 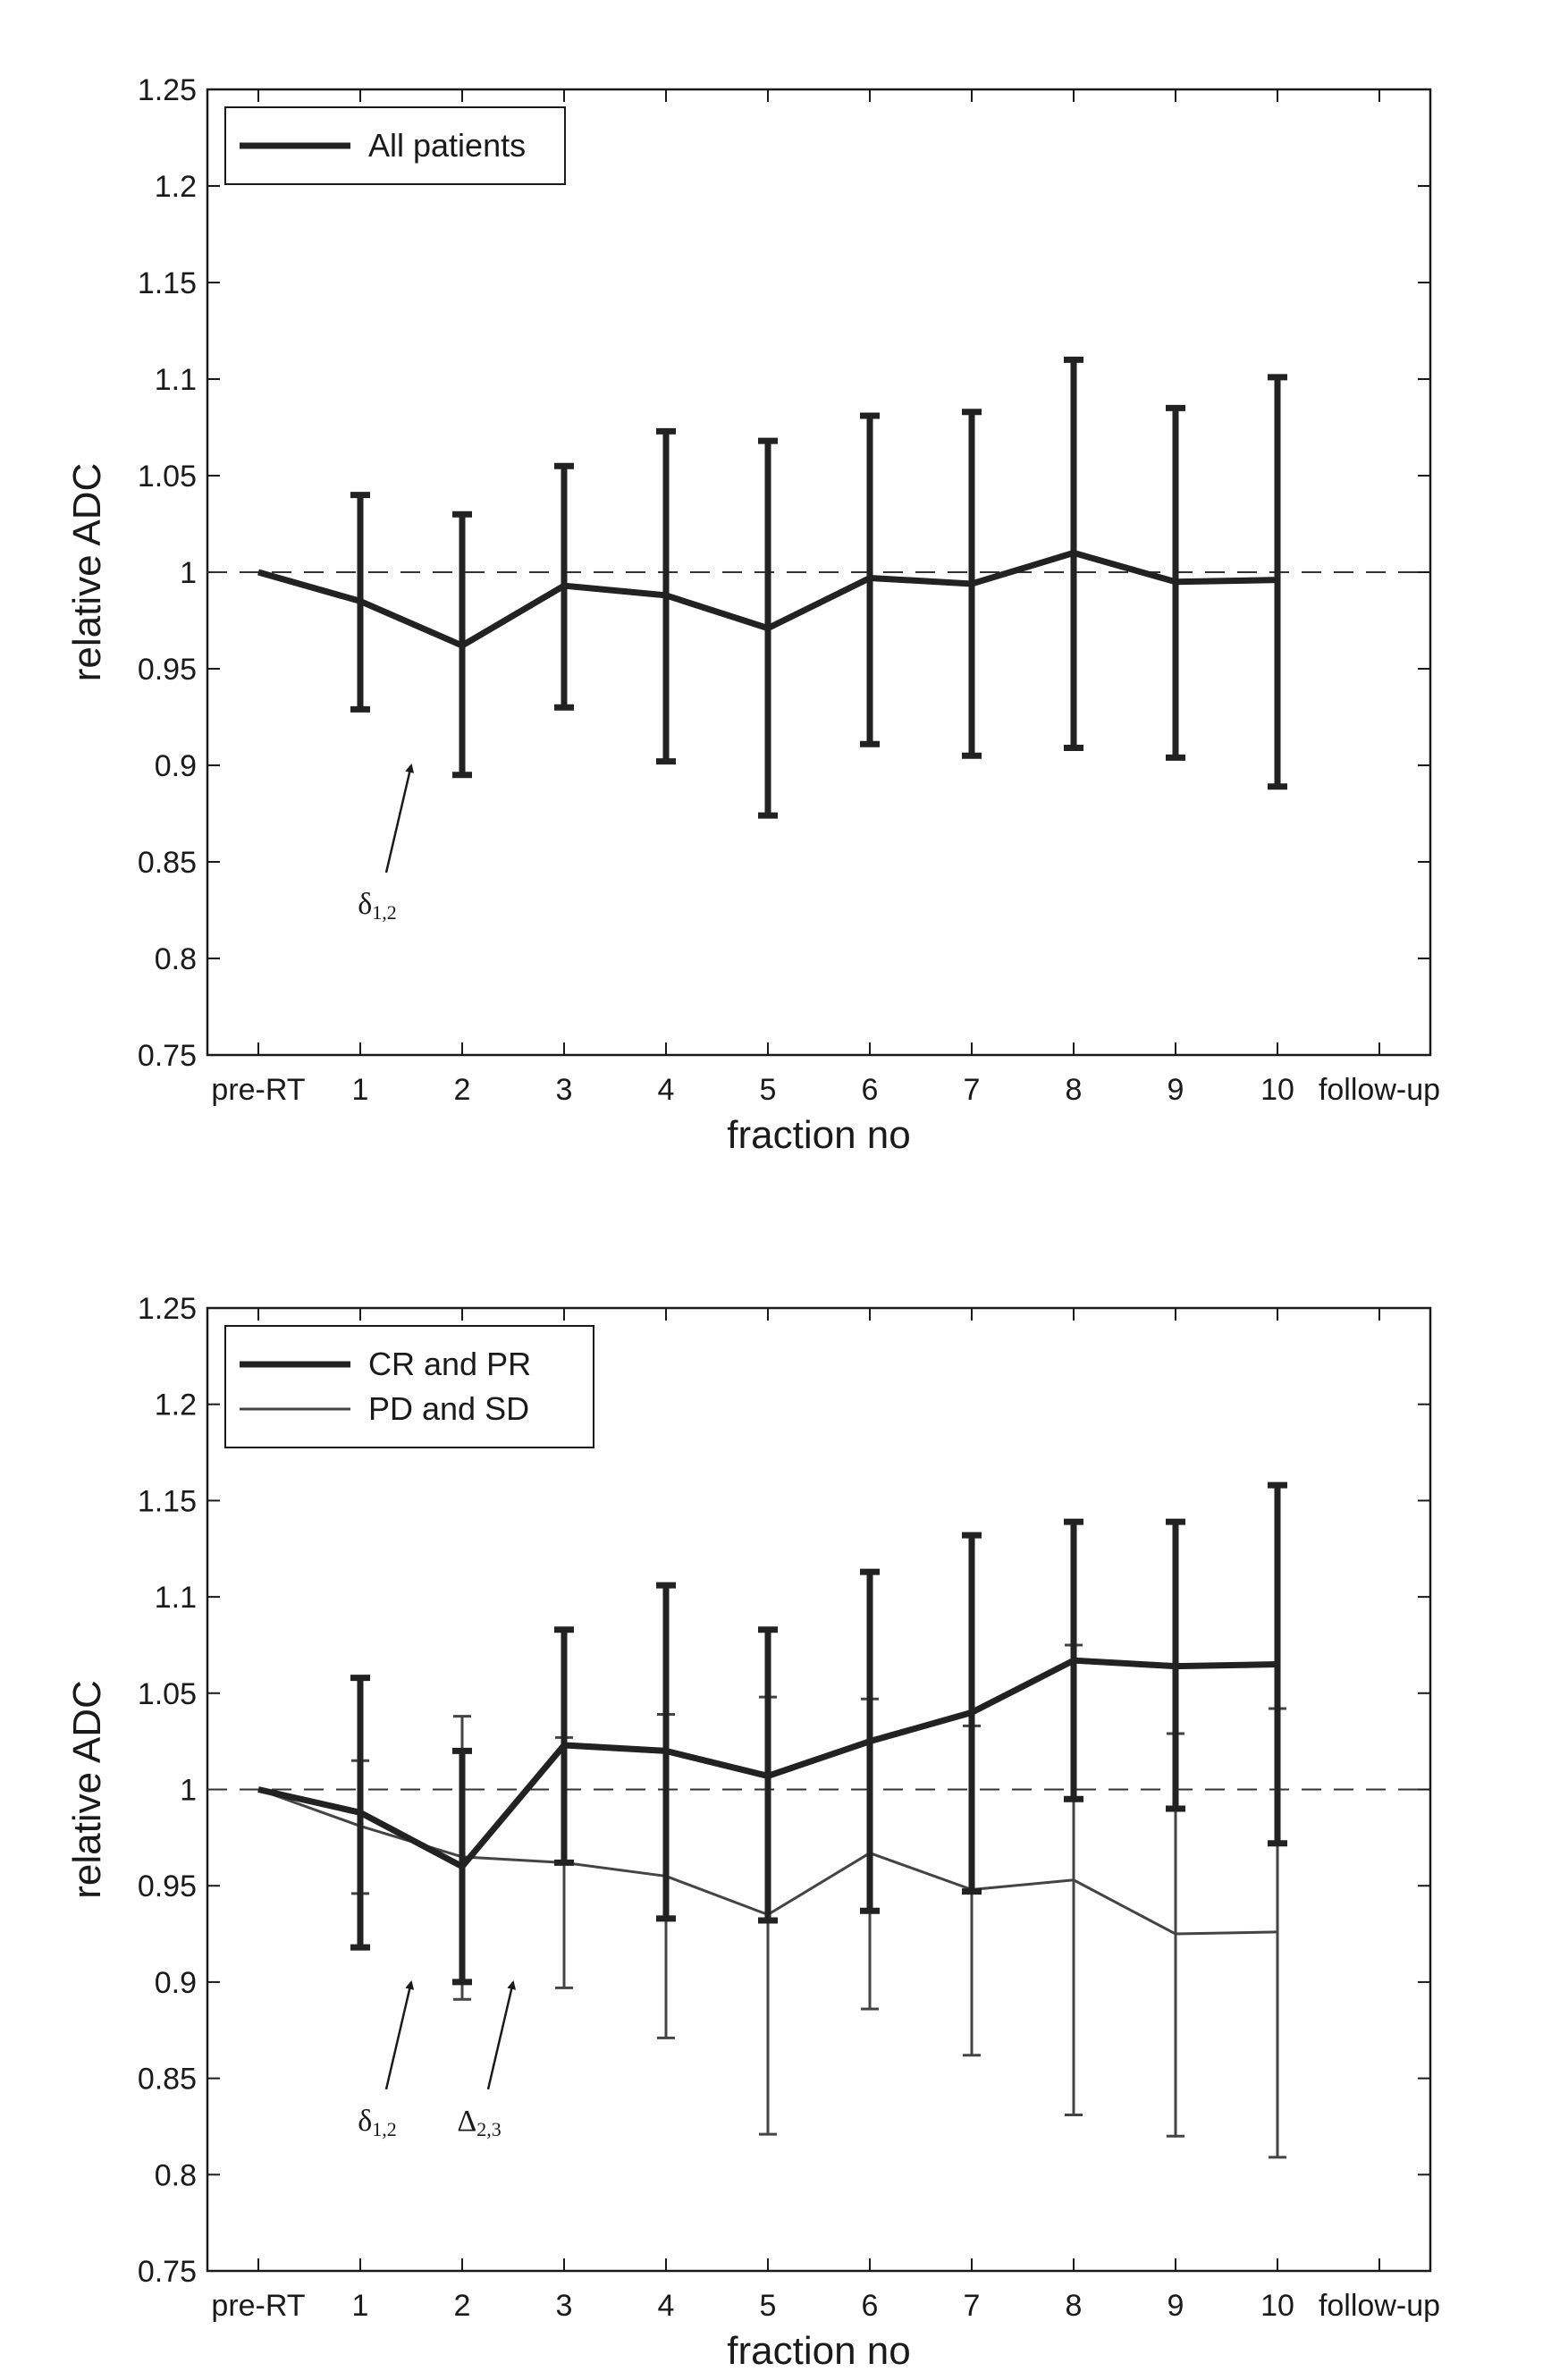 What do you see at coordinates (448, 1408) in the screenshot?
I see `legend-label: PD and SD` at bounding box center [448, 1408].